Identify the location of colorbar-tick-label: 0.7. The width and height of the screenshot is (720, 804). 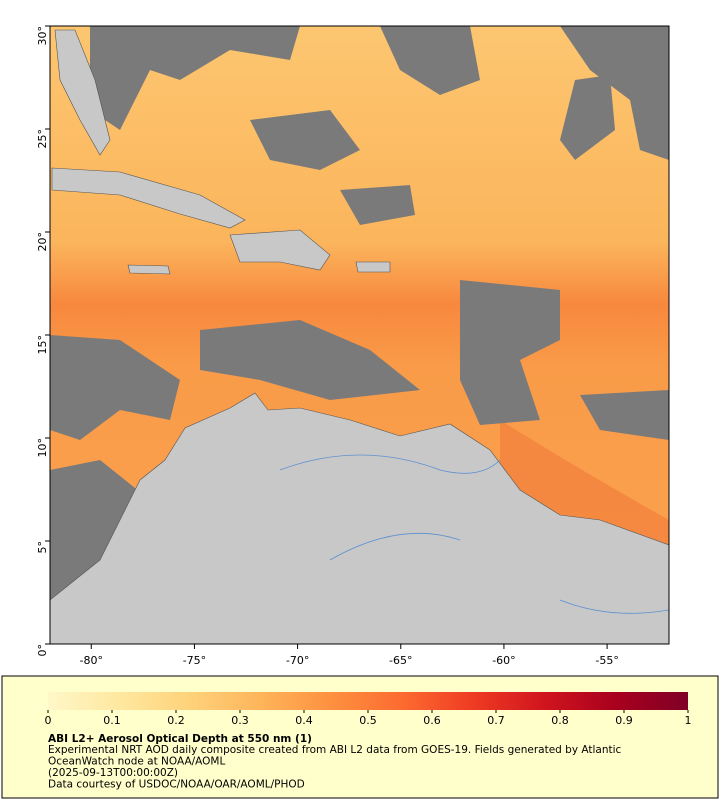
(496, 720).